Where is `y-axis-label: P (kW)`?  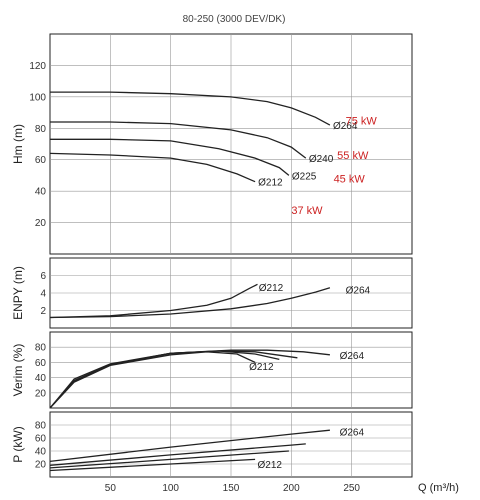
y-axis-label: P (kW) is located at coordinates (18, 444).